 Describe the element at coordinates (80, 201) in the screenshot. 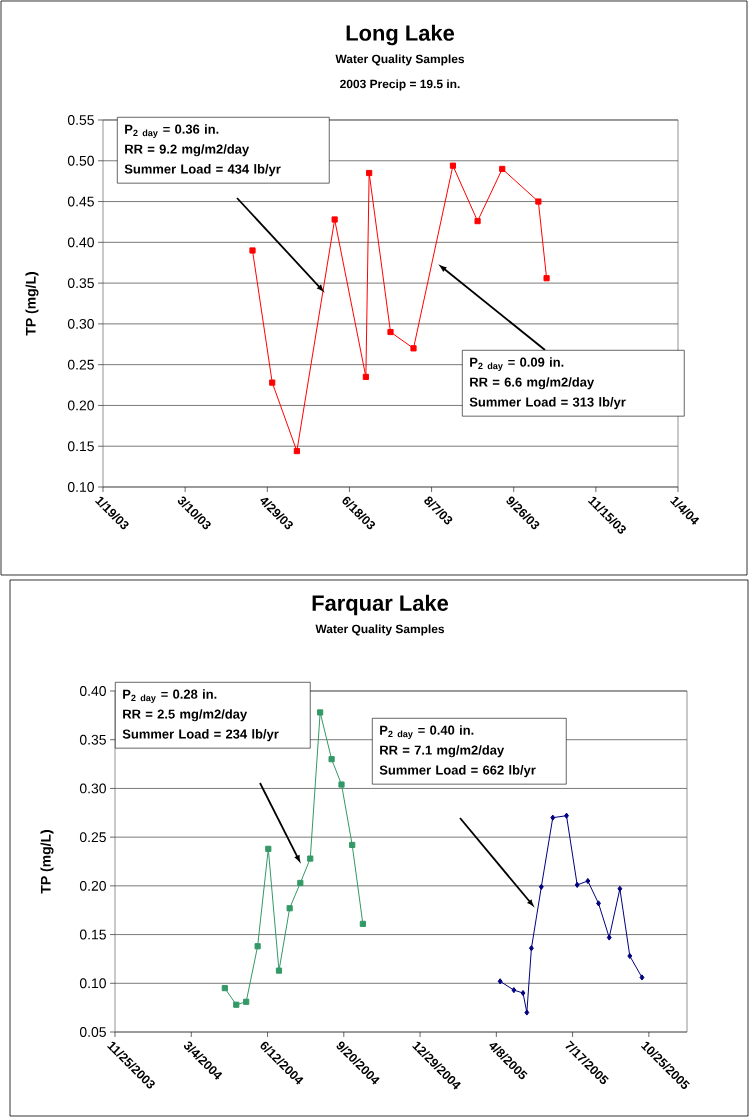

I see `y-tick-label: 0.45` at that location.